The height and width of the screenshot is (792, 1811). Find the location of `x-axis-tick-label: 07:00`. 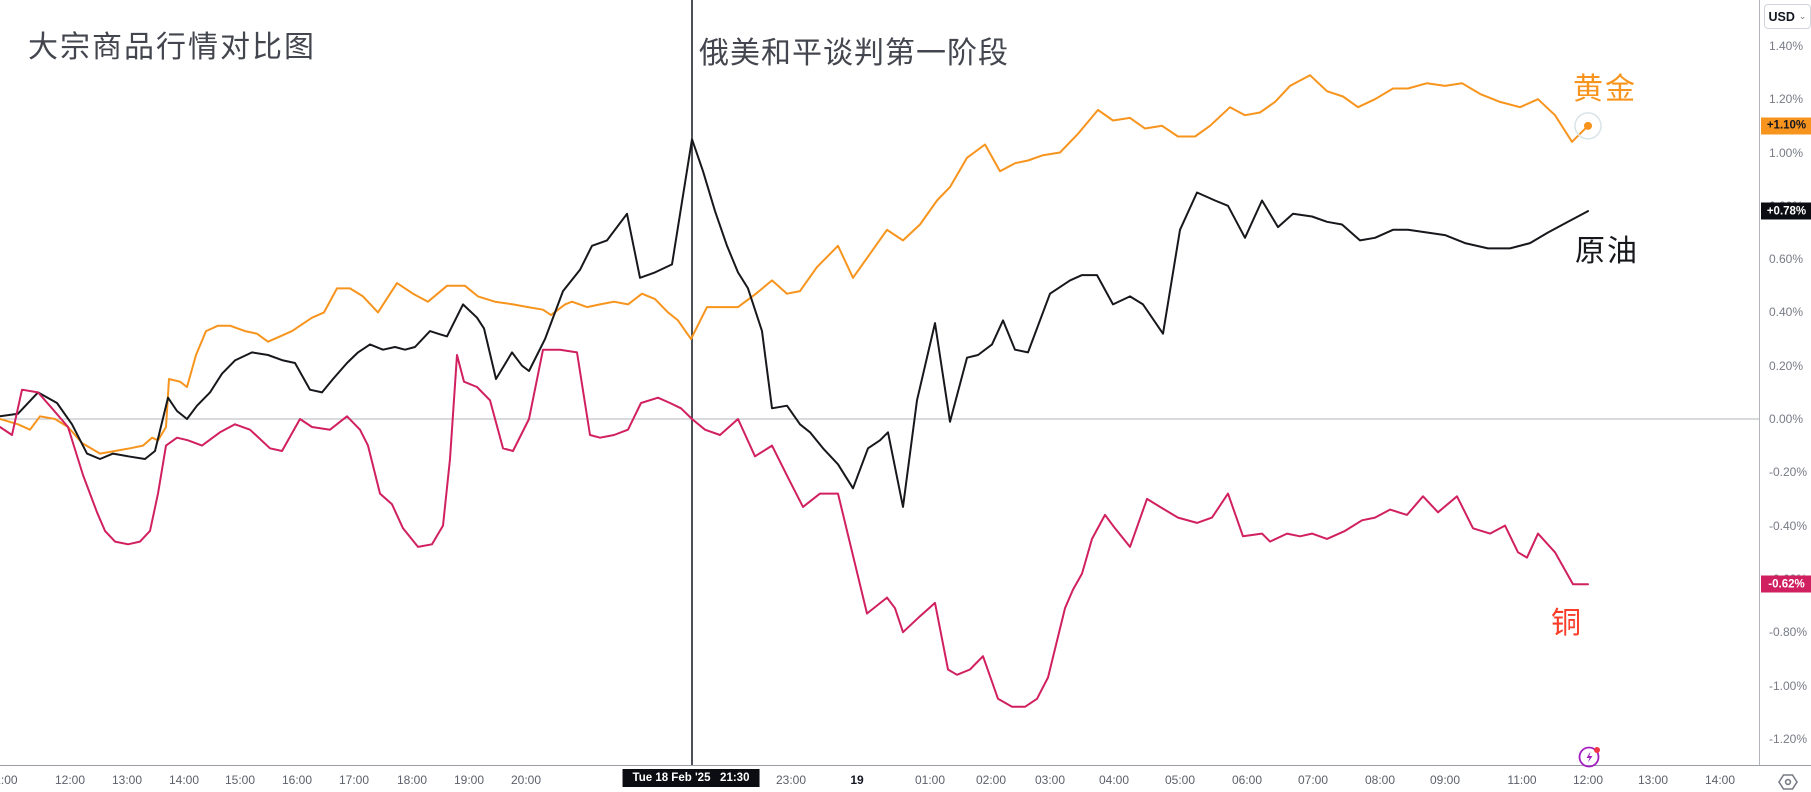

x-axis-tick-label: 07:00 is located at coordinates (1313, 780).